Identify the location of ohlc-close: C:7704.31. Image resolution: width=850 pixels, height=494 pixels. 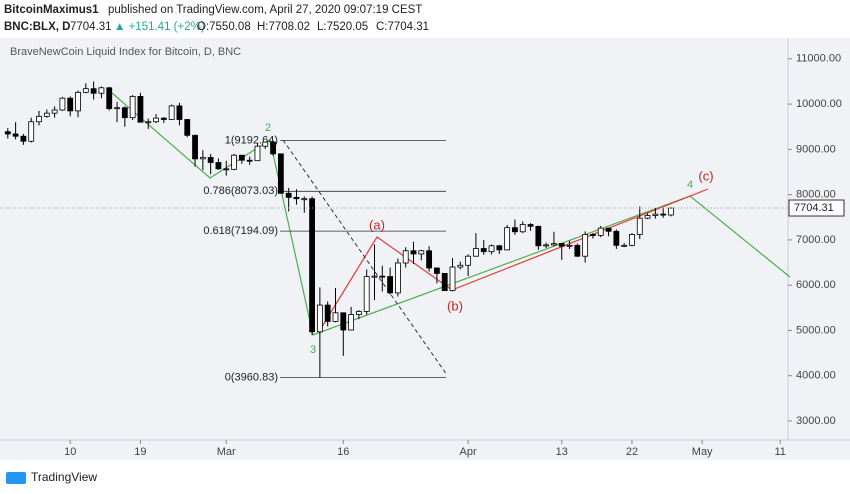
(402, 27).